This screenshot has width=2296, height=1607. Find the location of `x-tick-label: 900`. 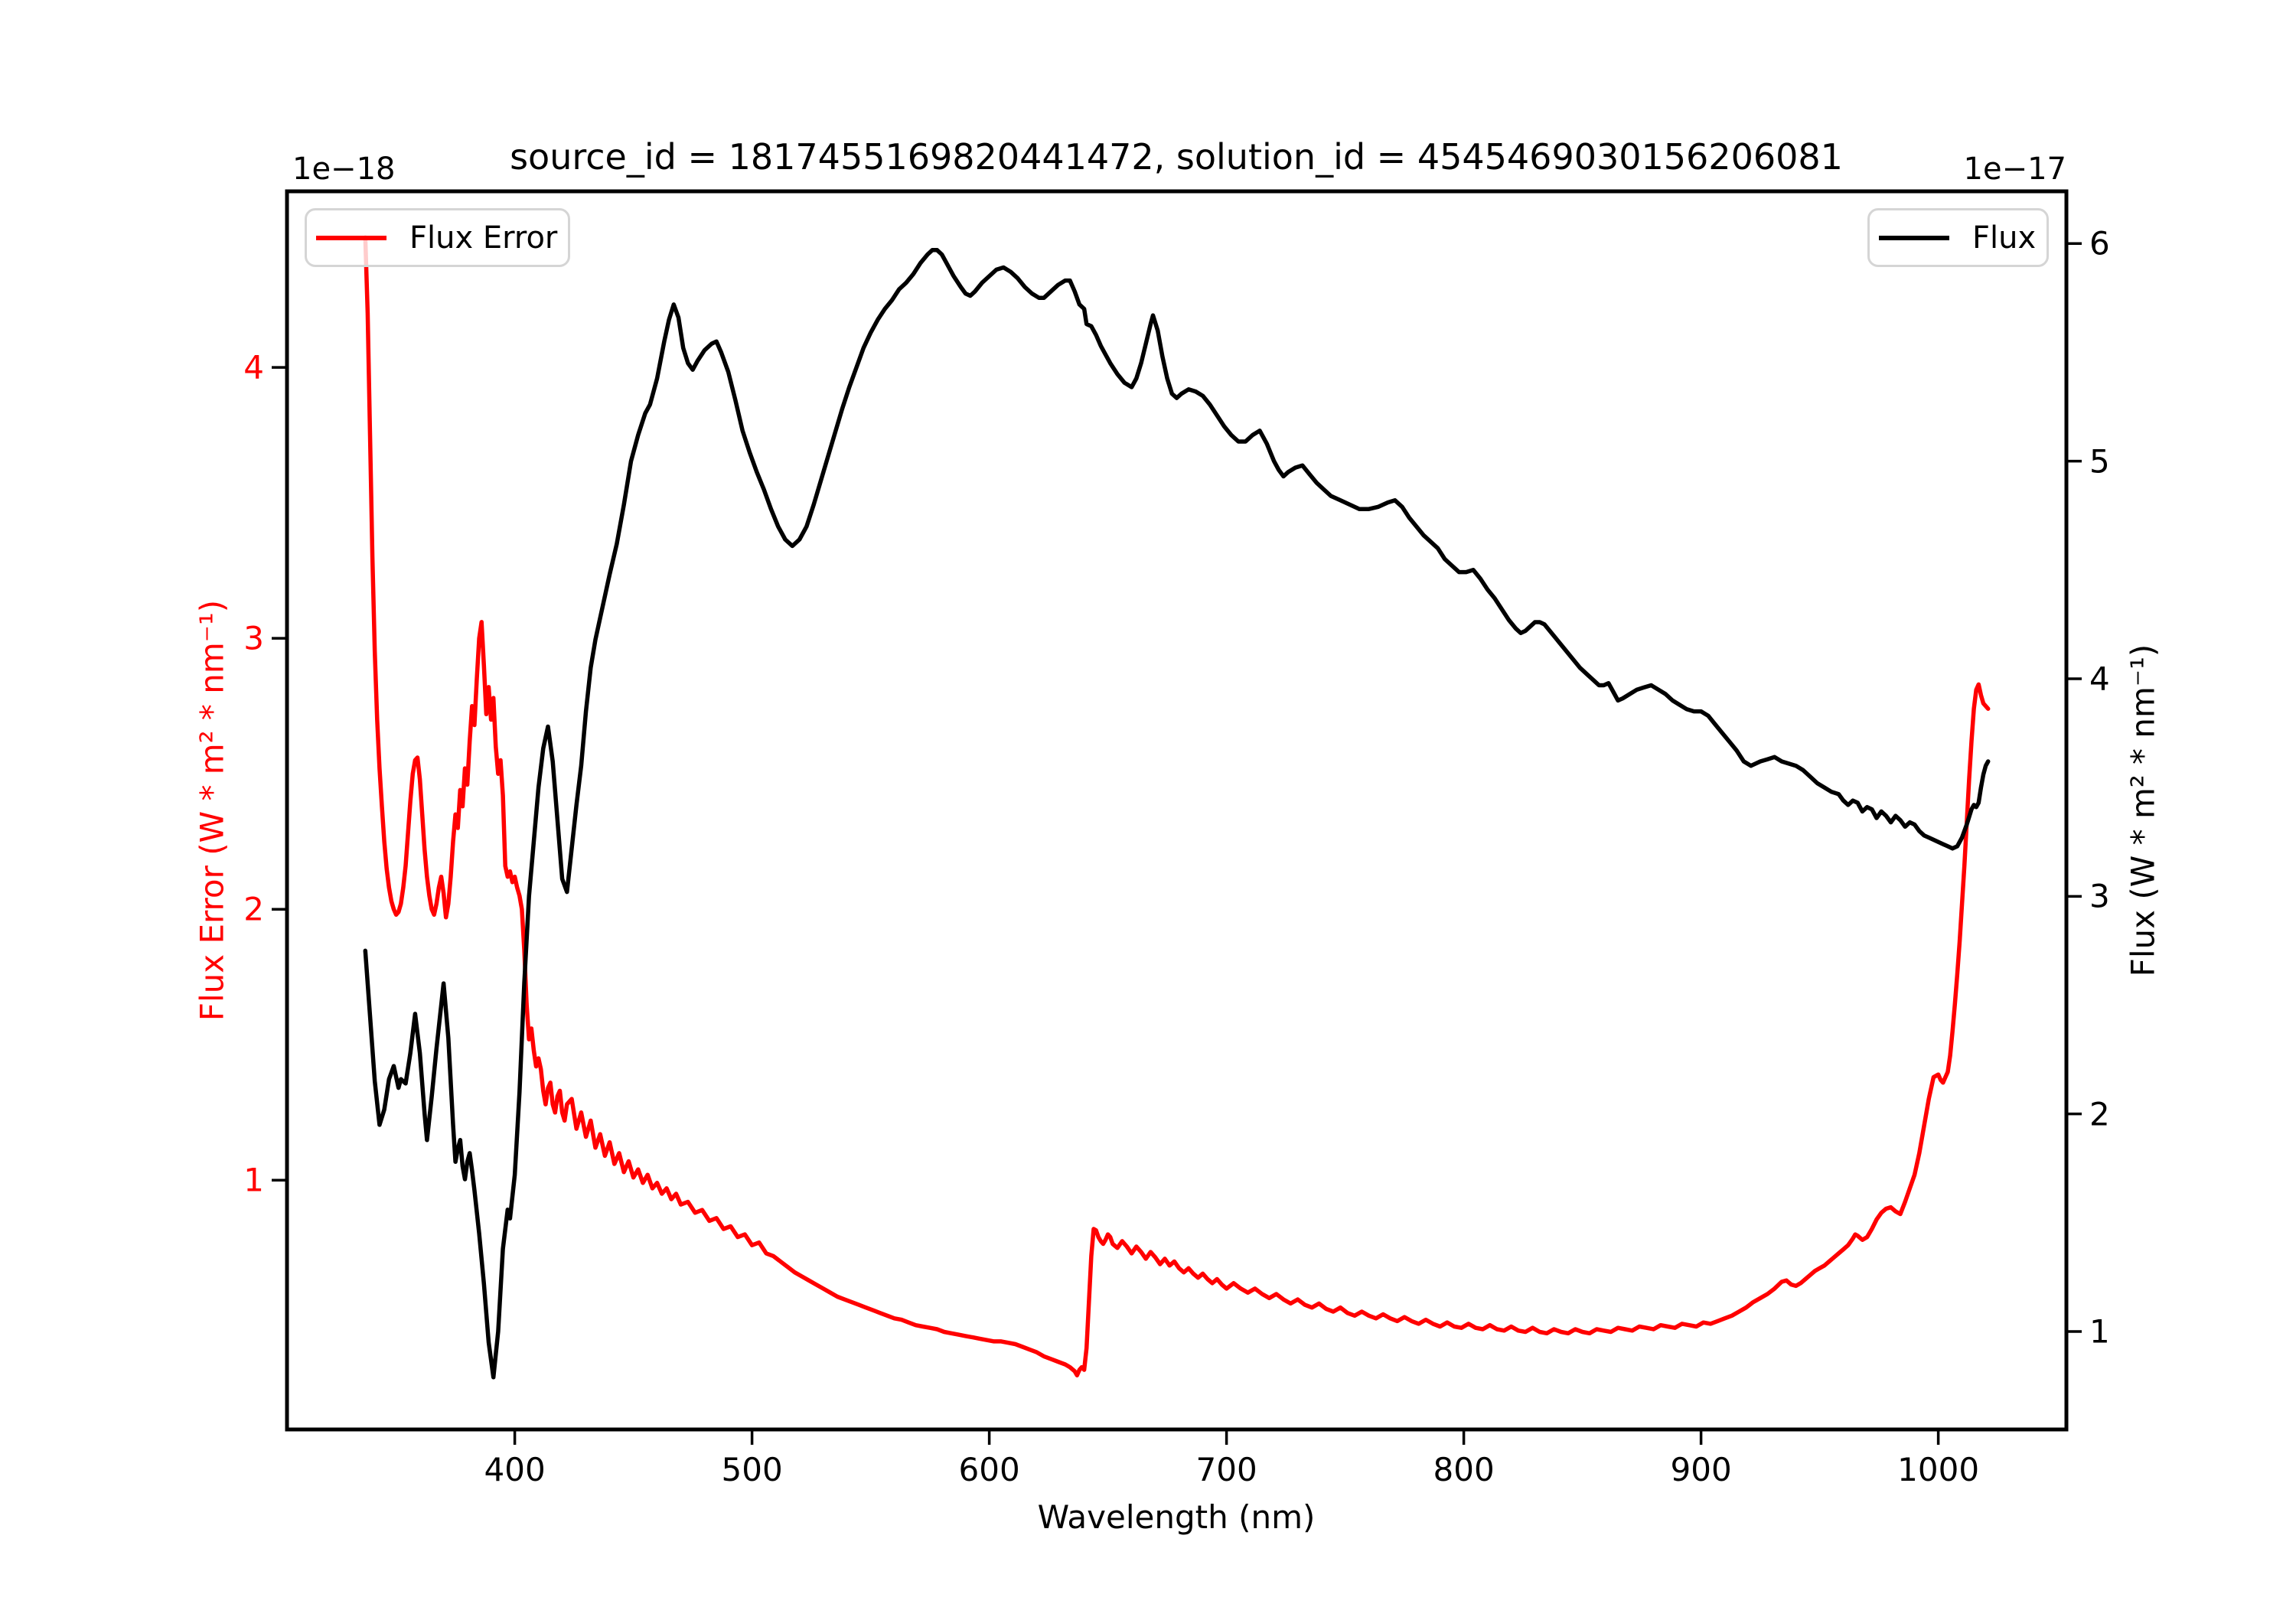

x-tick-label: 900 is located at coordinates (1701, 1470).